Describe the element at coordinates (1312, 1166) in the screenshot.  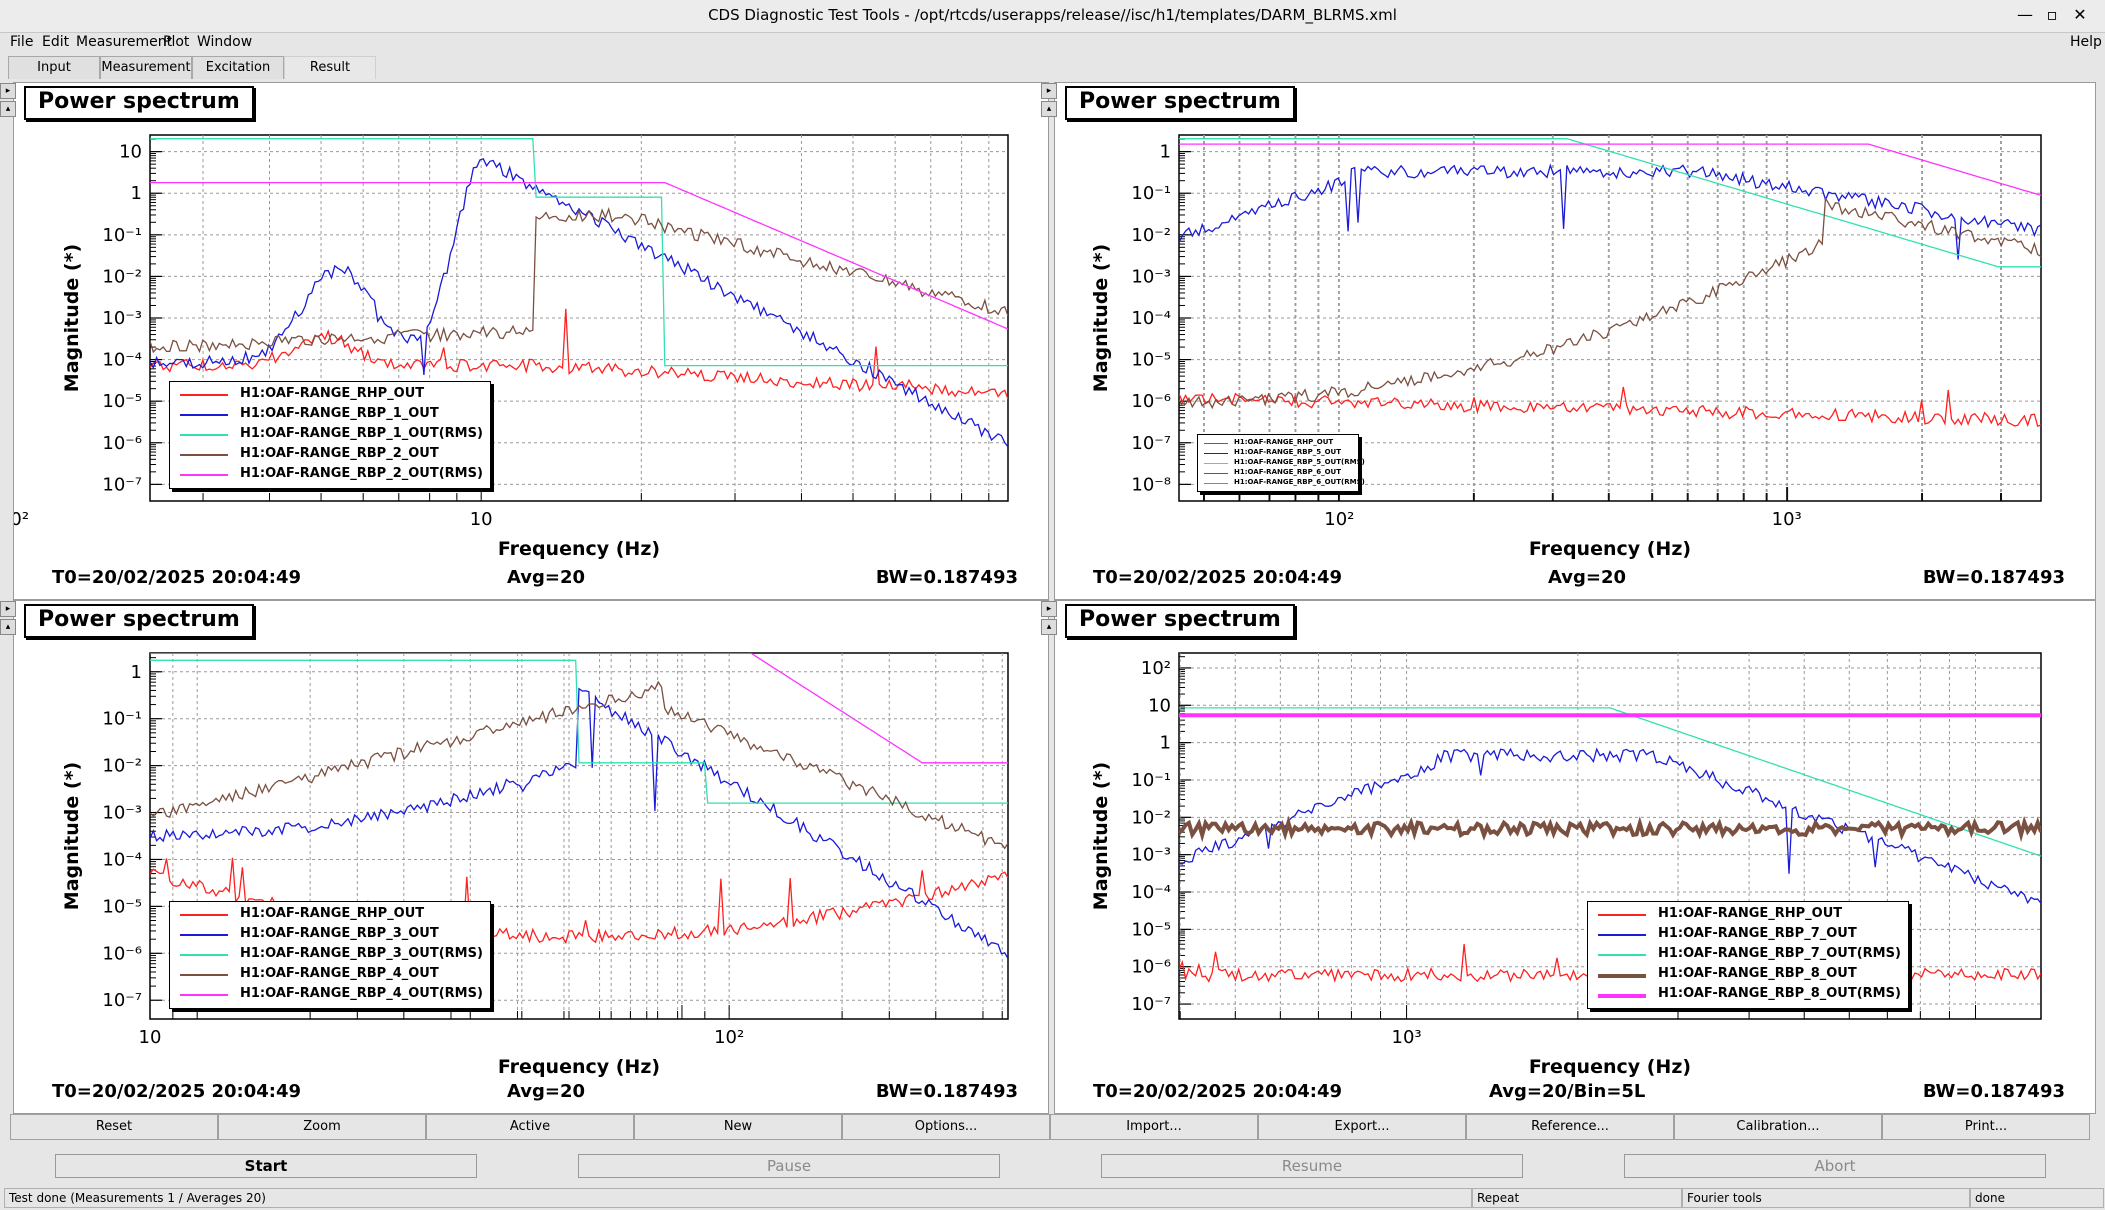
I see `resume-button: Resume` at that location.